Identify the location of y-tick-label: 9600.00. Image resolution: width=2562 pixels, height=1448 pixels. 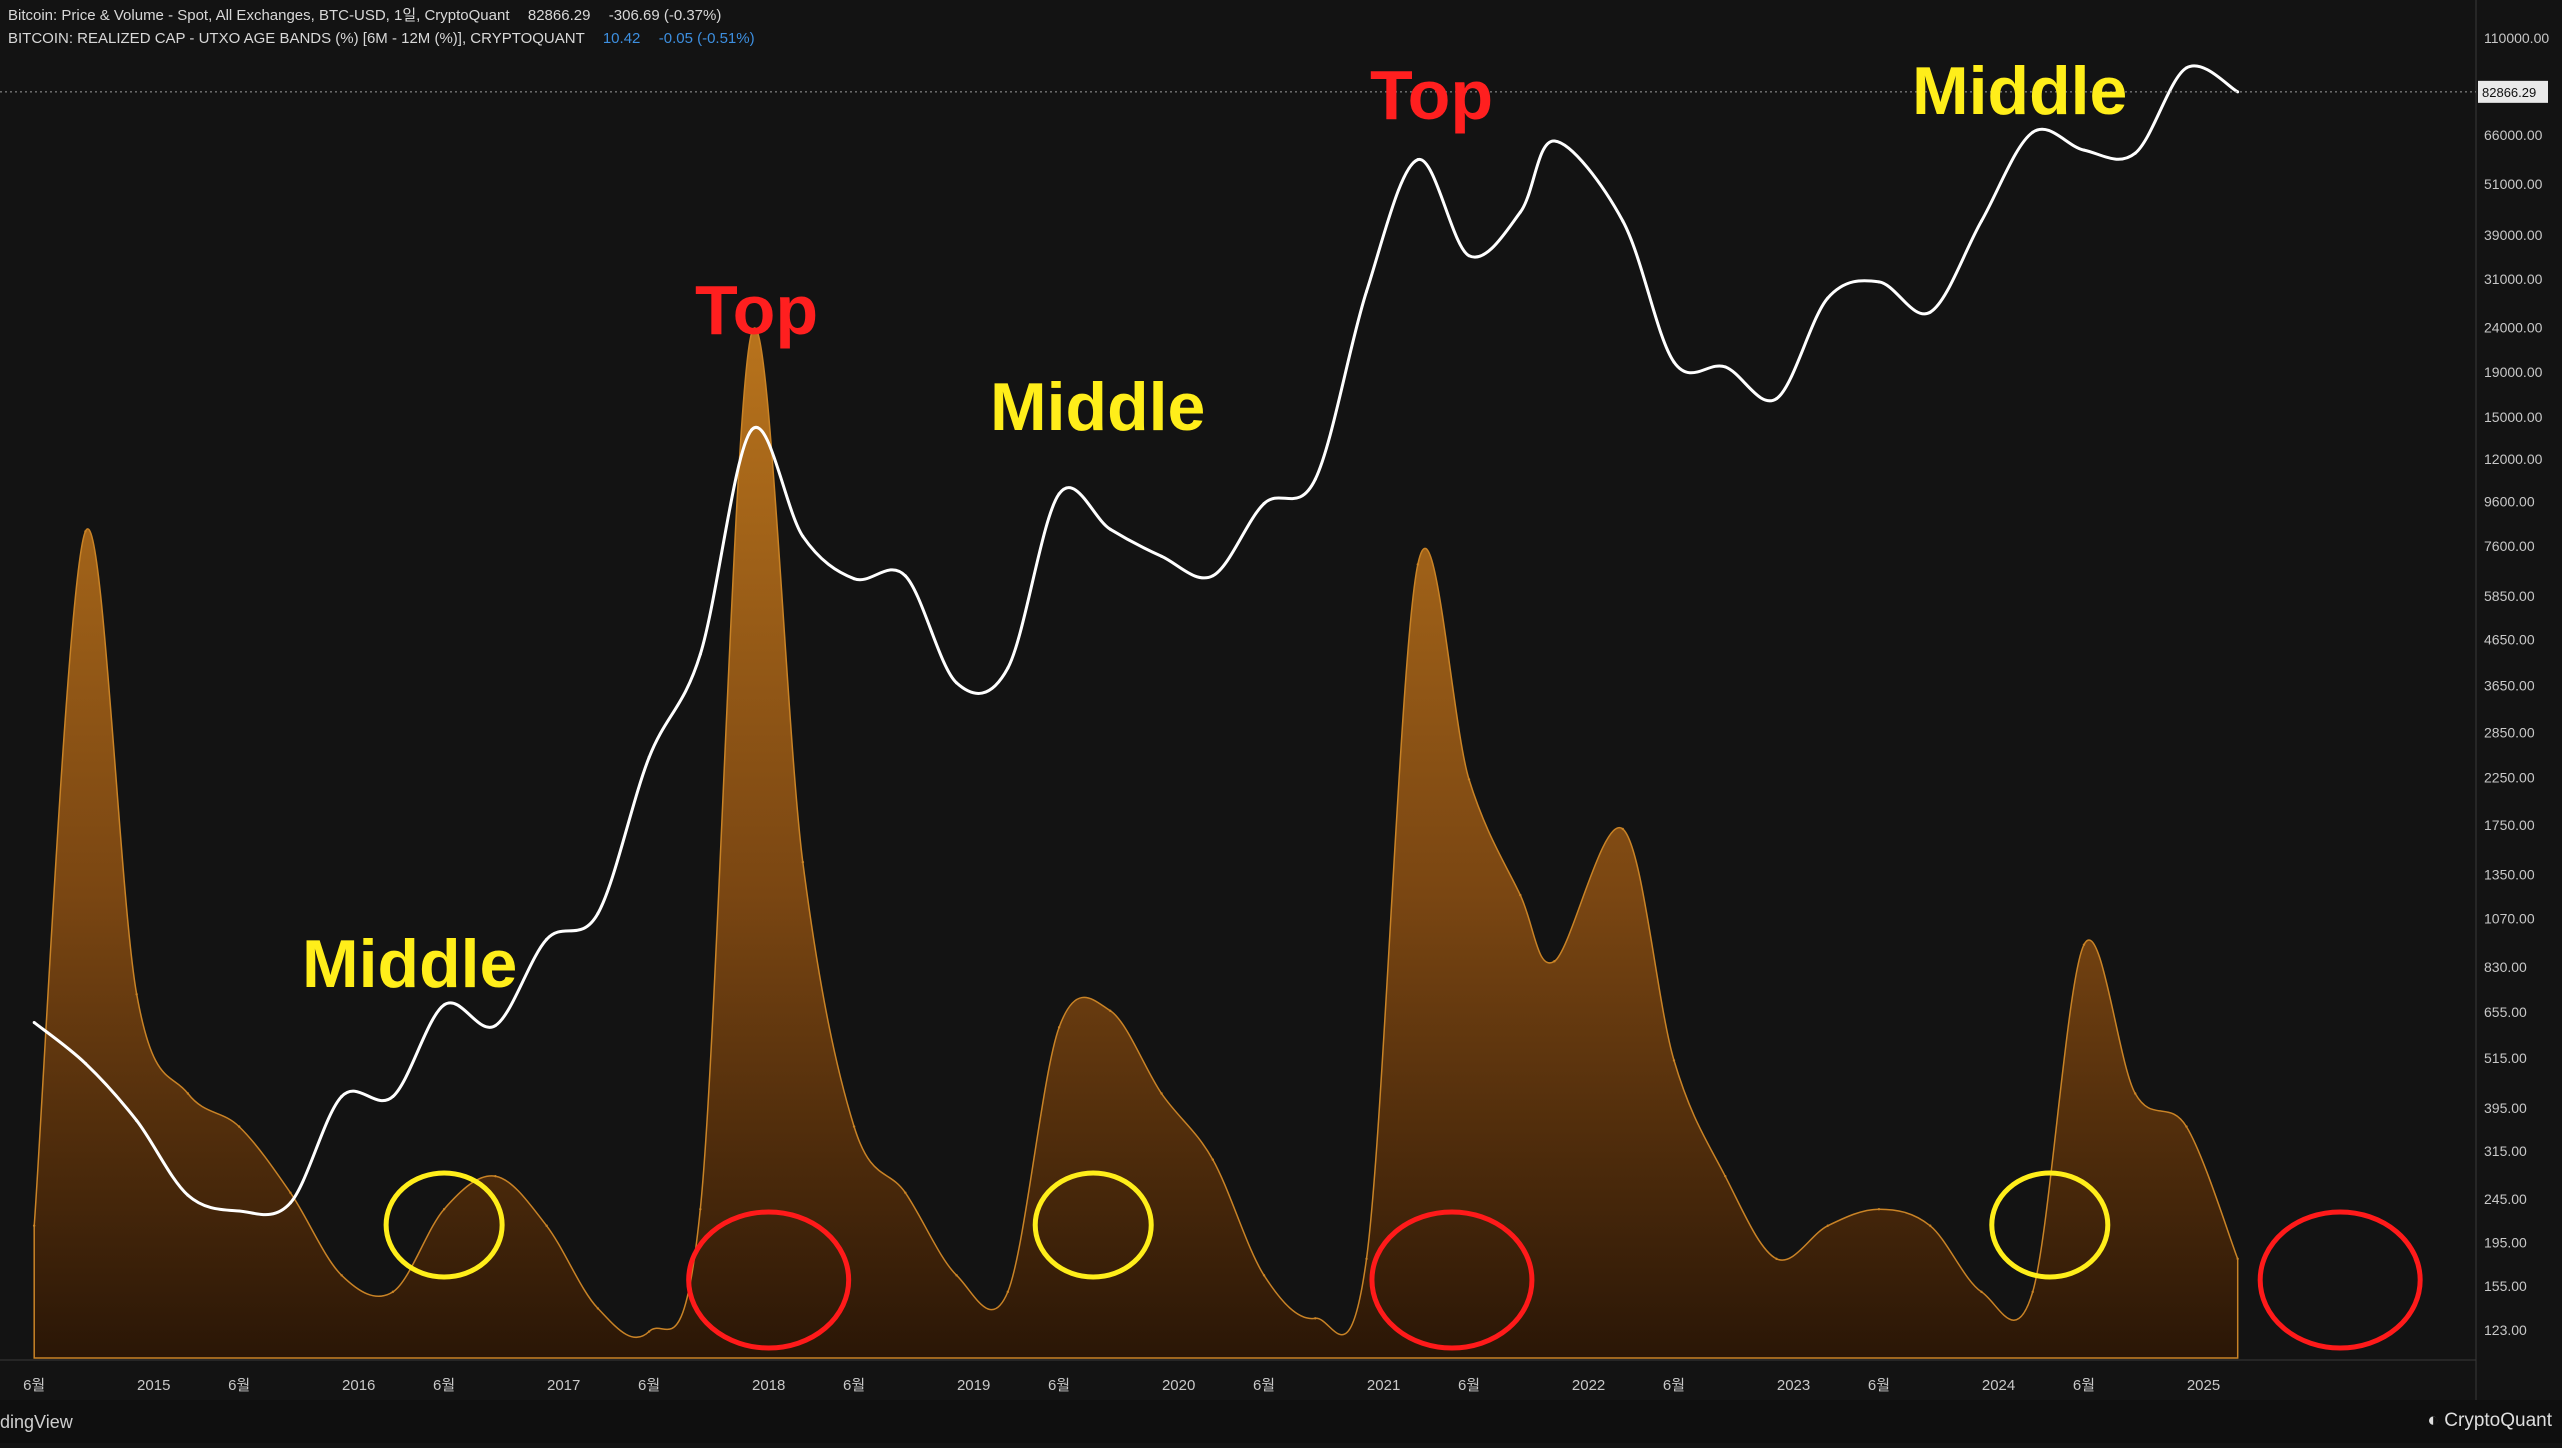
(2509, 502).